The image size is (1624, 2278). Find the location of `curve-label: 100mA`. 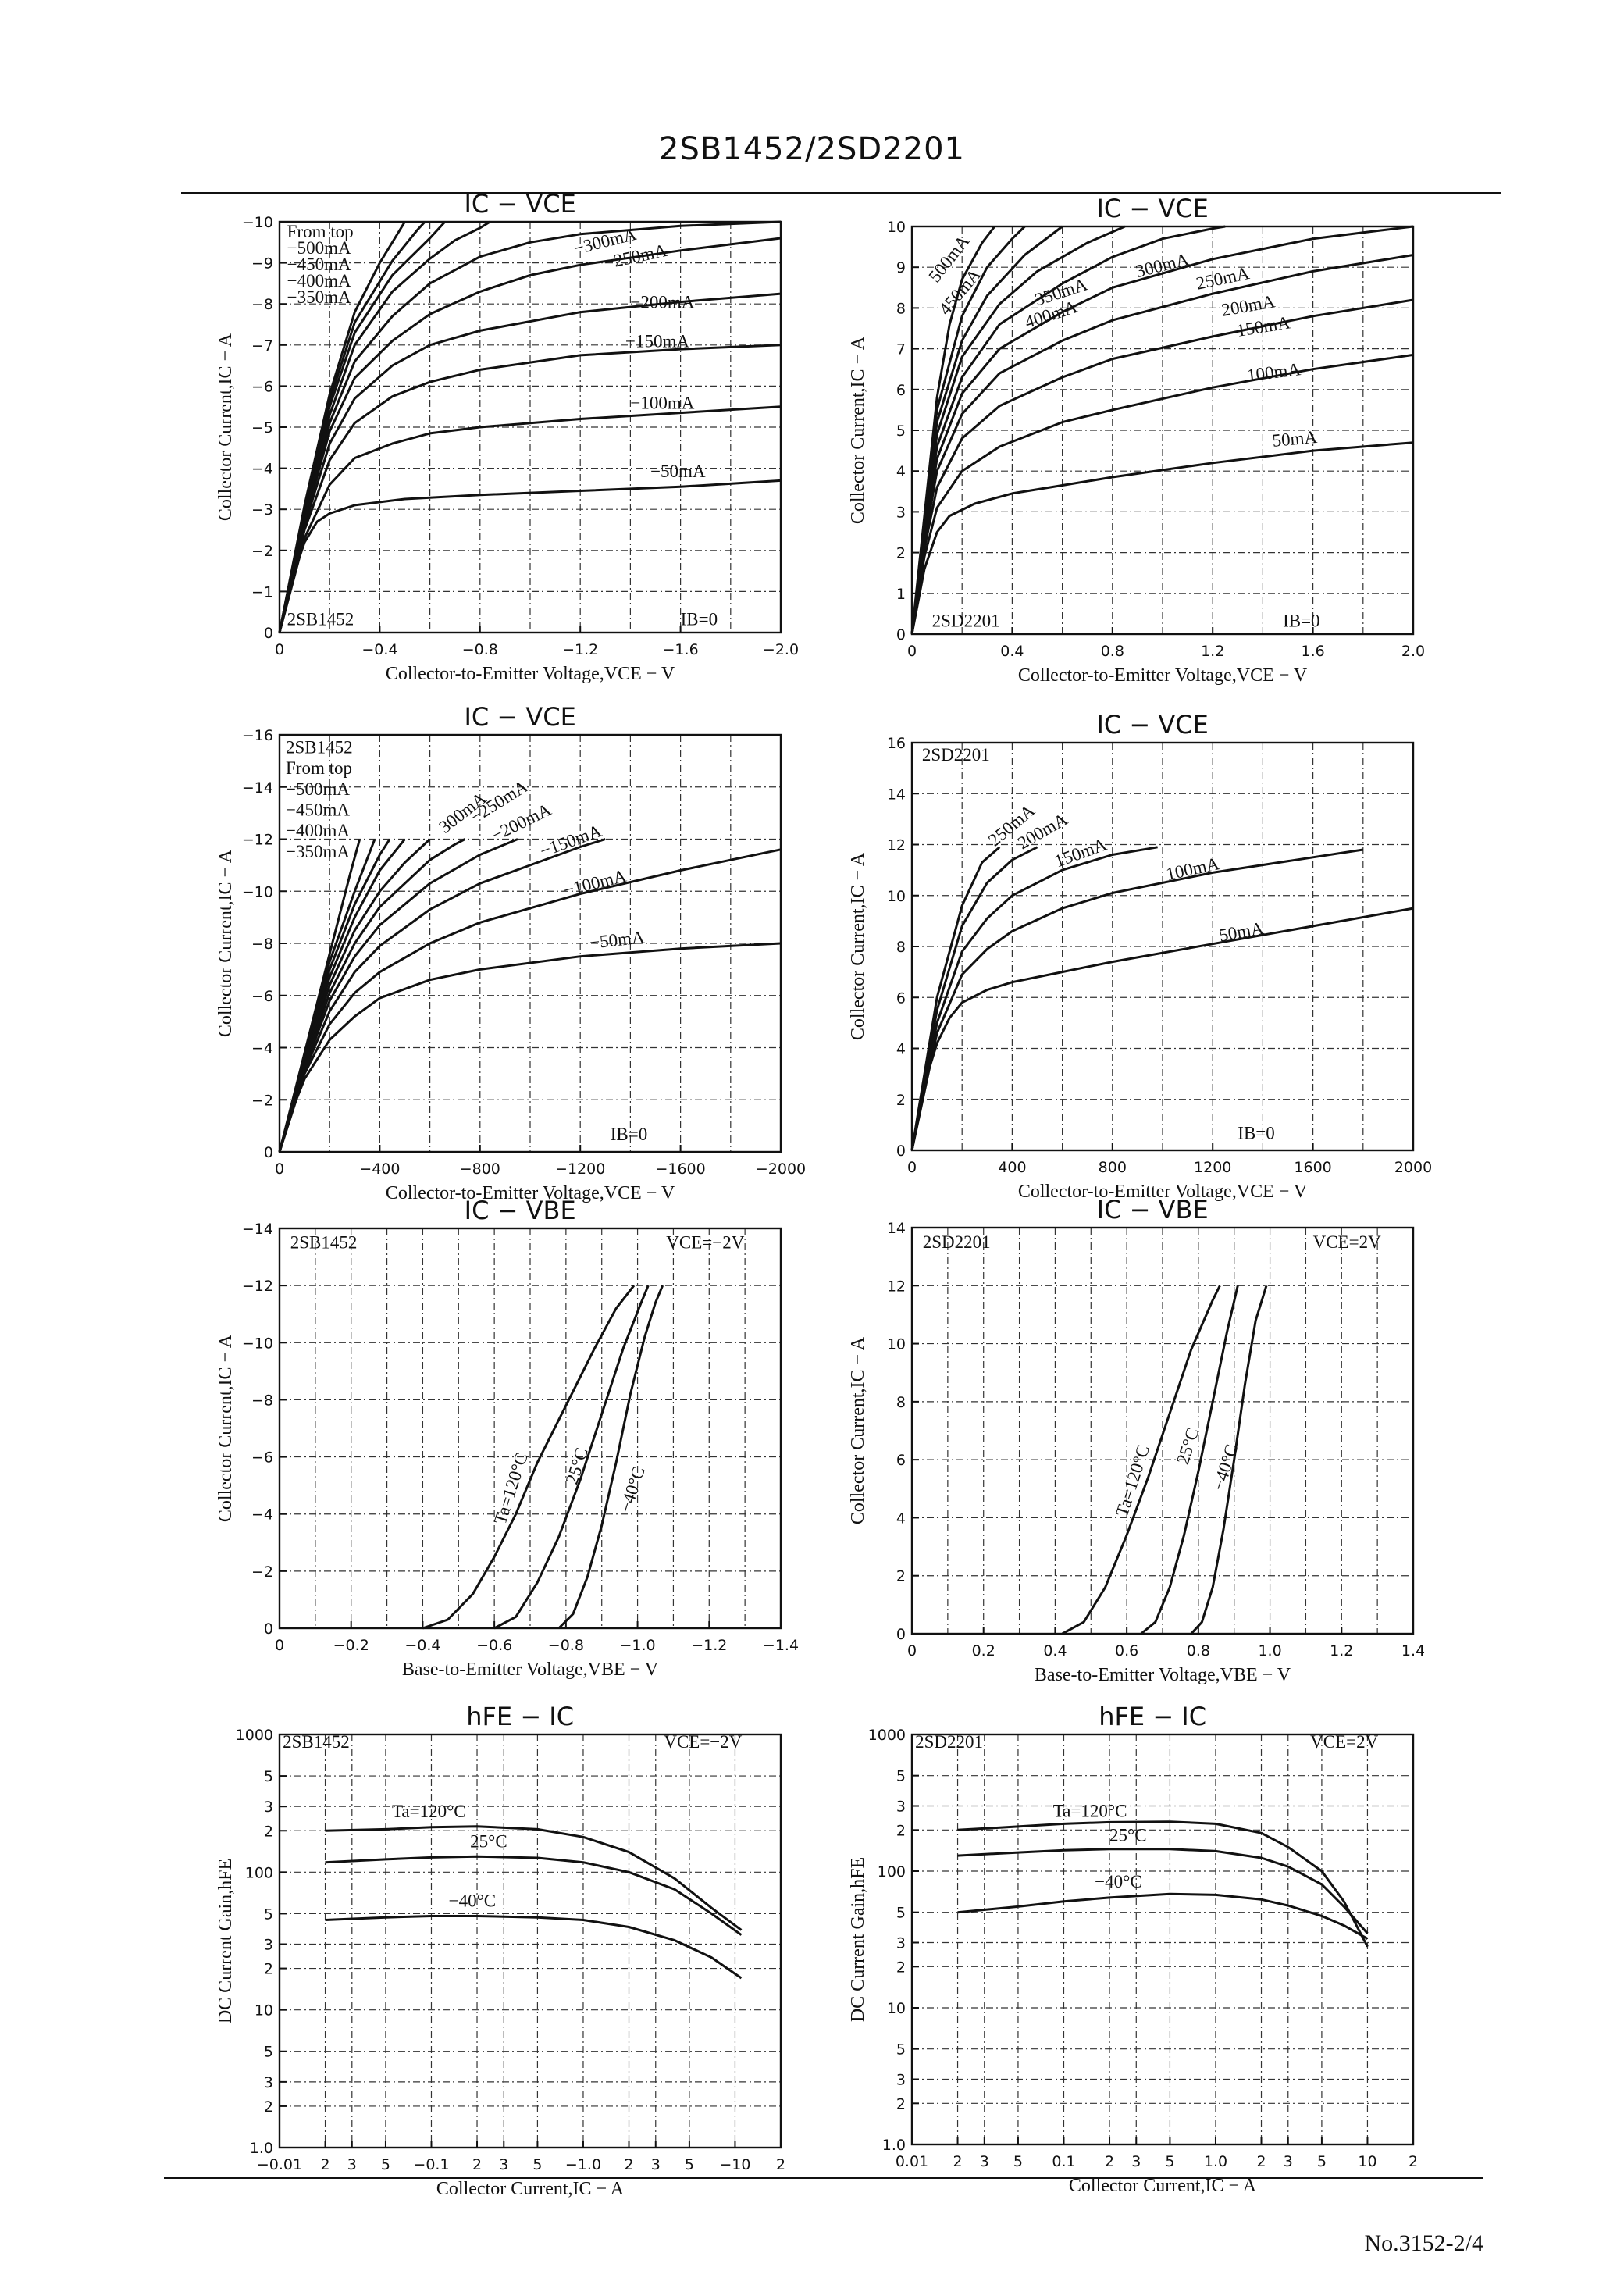

curve-label: 100mA is located at coordinates (1274, 372).